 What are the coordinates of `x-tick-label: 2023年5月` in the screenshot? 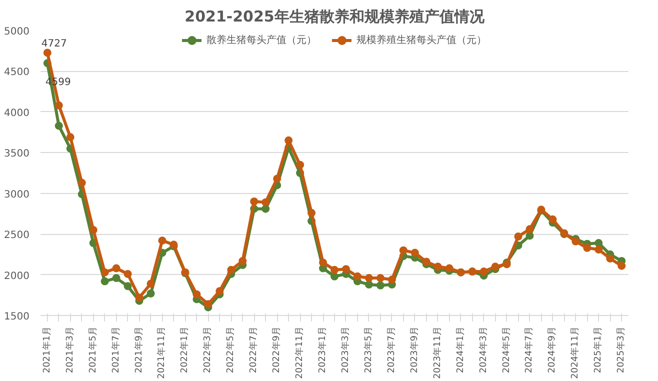 It's located at (368, 350).